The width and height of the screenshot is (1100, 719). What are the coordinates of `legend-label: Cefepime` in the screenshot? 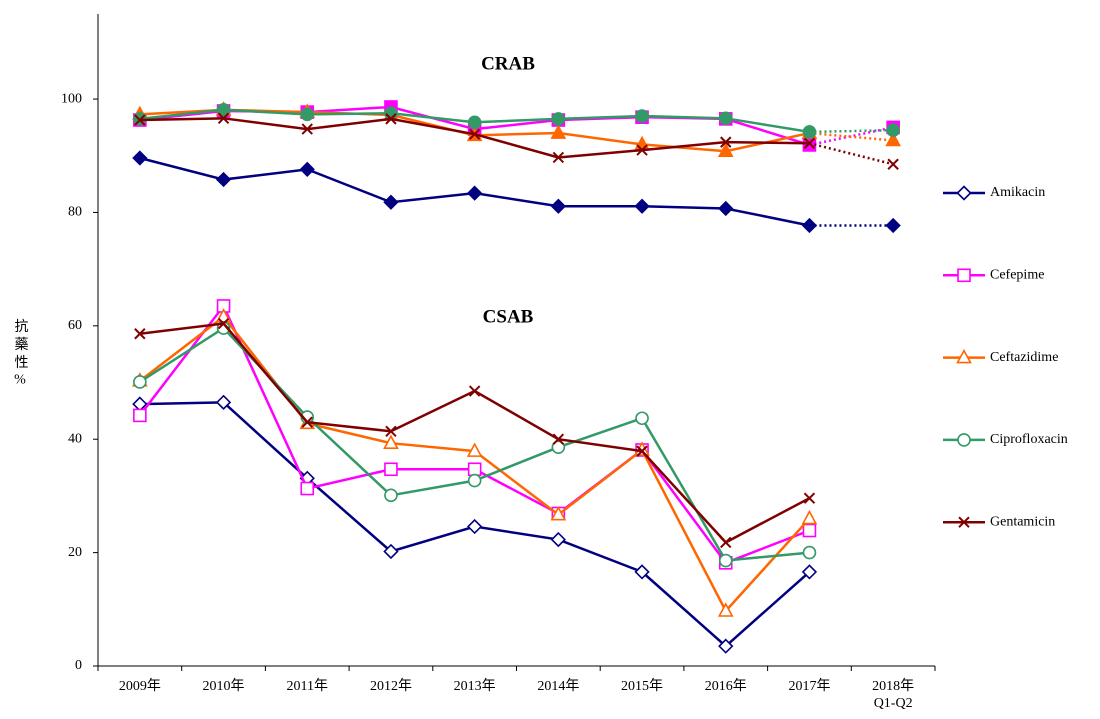 It's located at (1017, 275).